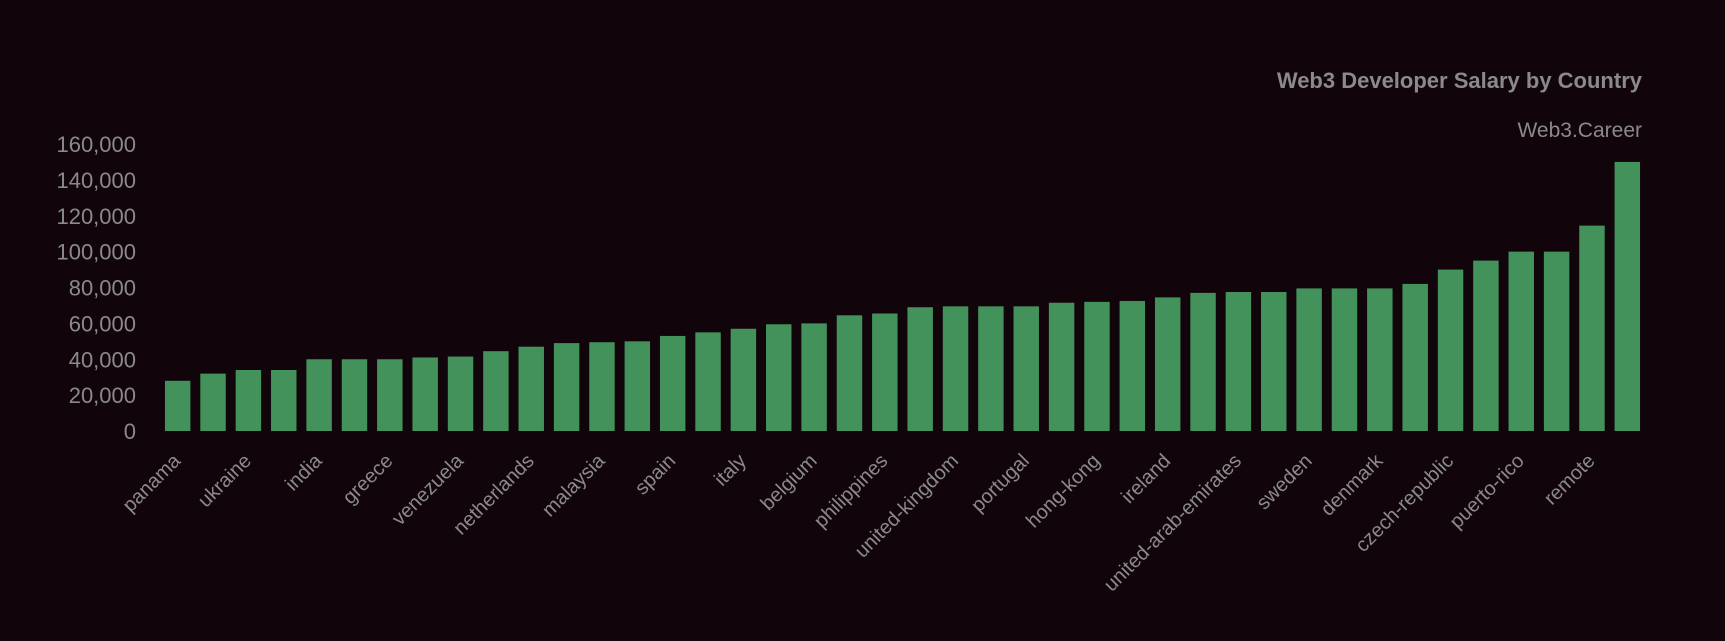  Describe the element at coordinates (130, 431) in the screenshot. I see `y-tick-label: 0` at that location.